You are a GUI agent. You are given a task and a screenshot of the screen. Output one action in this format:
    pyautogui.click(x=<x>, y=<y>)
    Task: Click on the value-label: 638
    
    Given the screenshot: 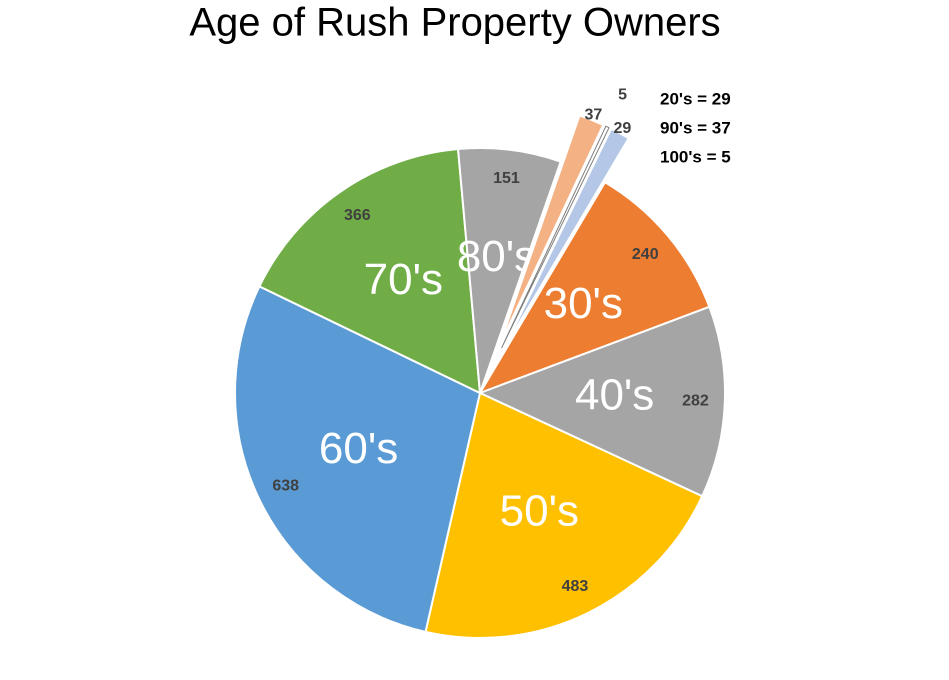 What is the action you would take?
    pyautogui.click(x=285, y=486)
    